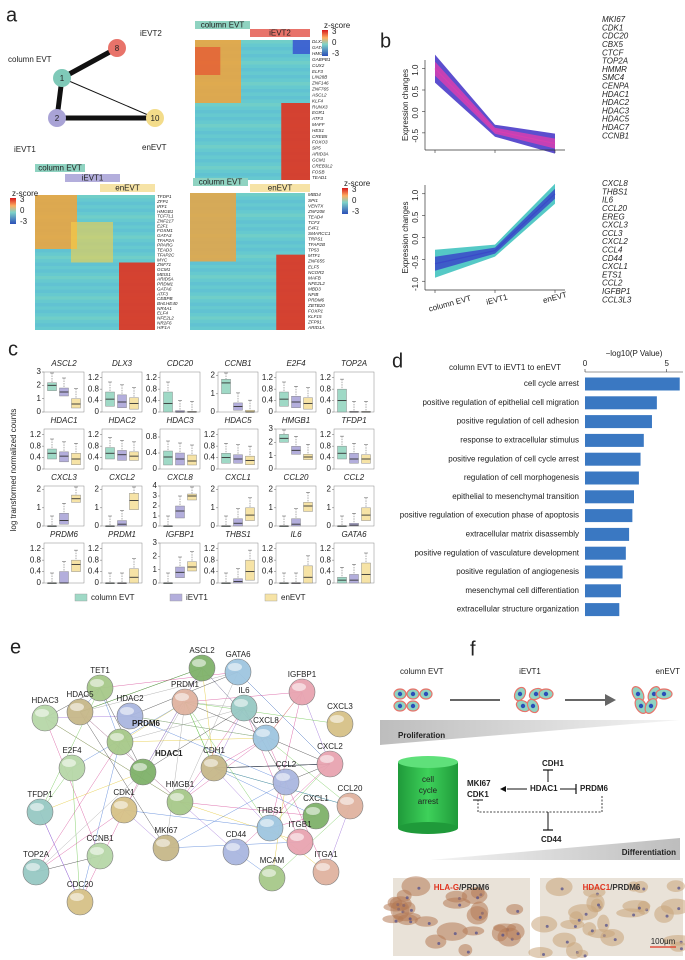  What do you see at coordinates (320, 142) in the screenshot?
I see `gene-label: FOXO3` at bounding box center [320, 142].